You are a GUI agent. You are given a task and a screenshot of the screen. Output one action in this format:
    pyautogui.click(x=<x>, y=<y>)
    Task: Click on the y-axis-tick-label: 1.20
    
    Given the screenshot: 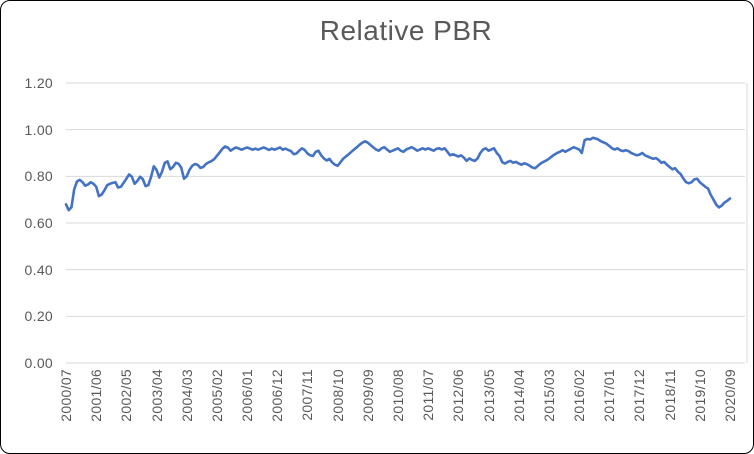 What is the action you would take?
    pyautogui.click(x=38, y=83)
    